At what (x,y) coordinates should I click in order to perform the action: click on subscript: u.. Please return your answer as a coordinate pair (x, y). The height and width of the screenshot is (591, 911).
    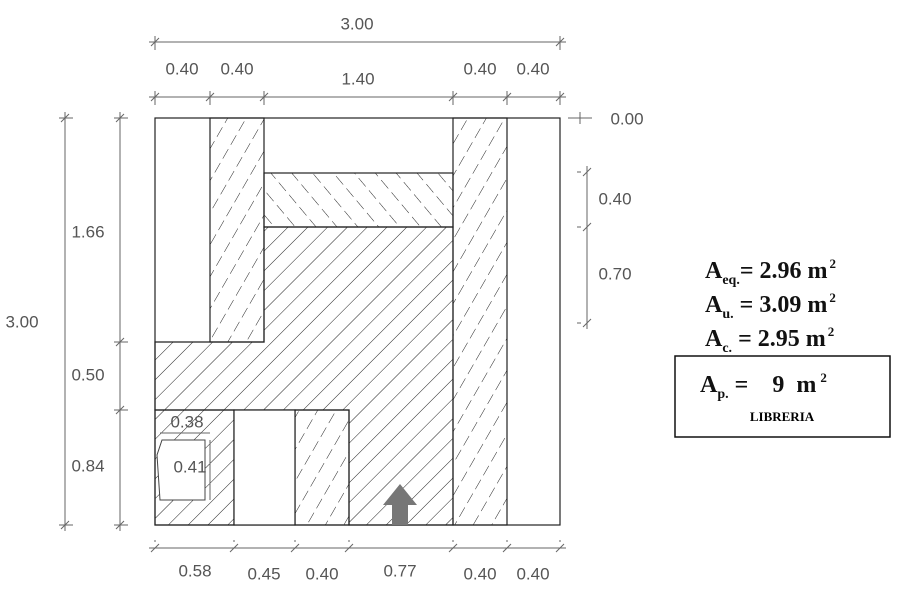
    Looking at the image, I should click on (727, 314).